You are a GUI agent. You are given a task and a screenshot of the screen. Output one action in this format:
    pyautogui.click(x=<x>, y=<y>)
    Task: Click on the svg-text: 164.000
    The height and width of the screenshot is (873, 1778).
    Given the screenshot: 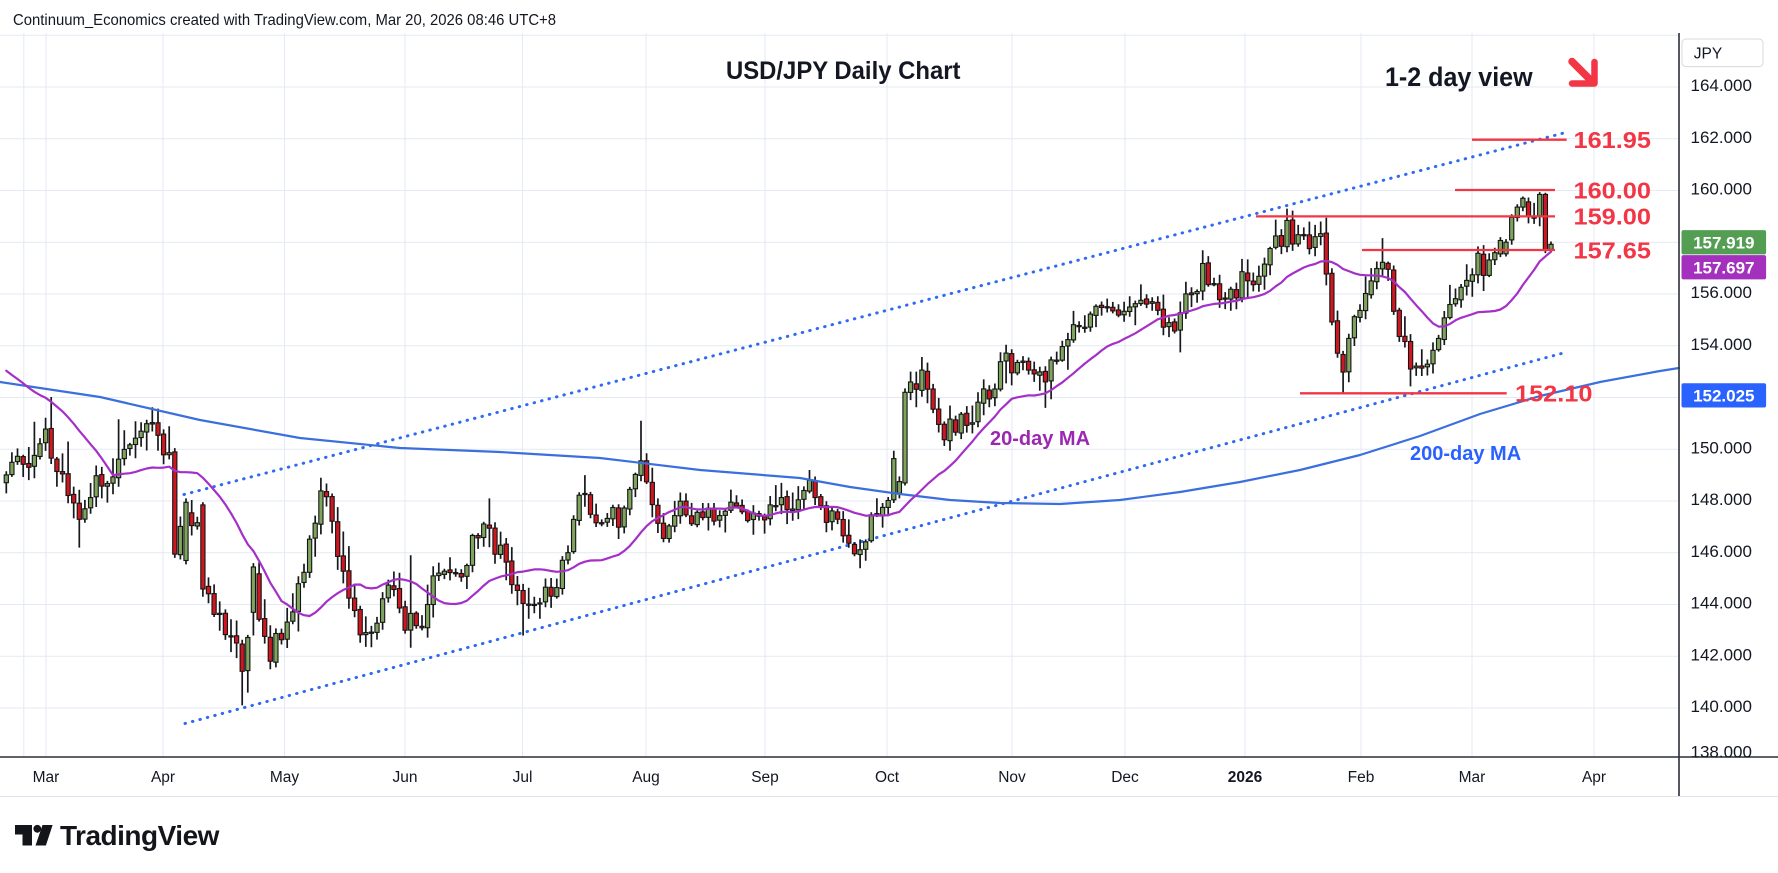 What is the action you would take?
    pyautogui.click(x=1721, y=85)
    